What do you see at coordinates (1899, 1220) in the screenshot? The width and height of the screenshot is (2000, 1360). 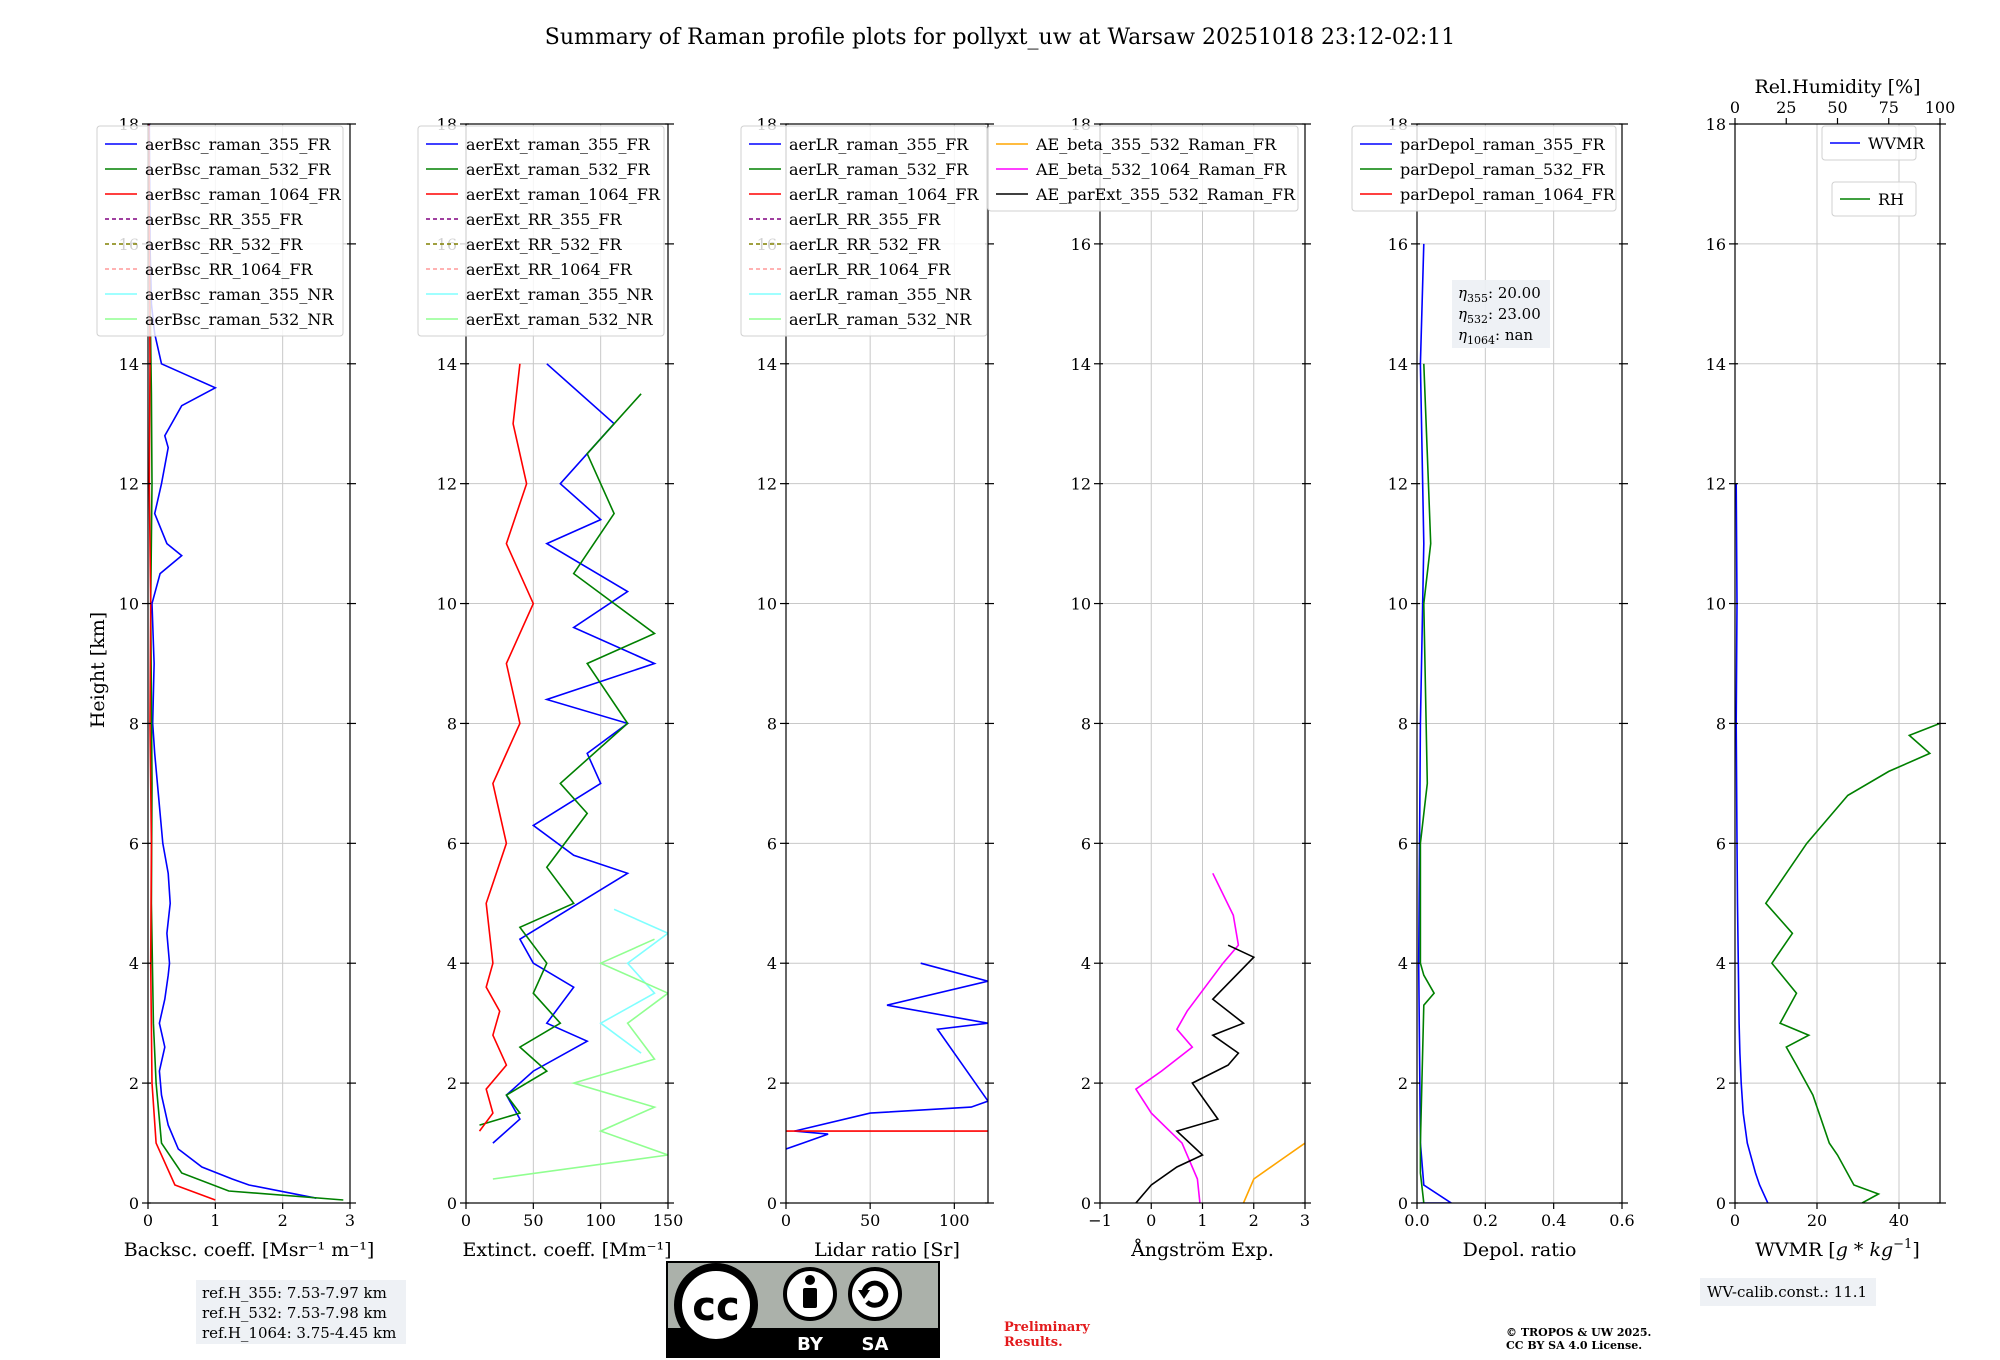 I see `x-tick-label: 40` at bounding box center [1899, 1220].